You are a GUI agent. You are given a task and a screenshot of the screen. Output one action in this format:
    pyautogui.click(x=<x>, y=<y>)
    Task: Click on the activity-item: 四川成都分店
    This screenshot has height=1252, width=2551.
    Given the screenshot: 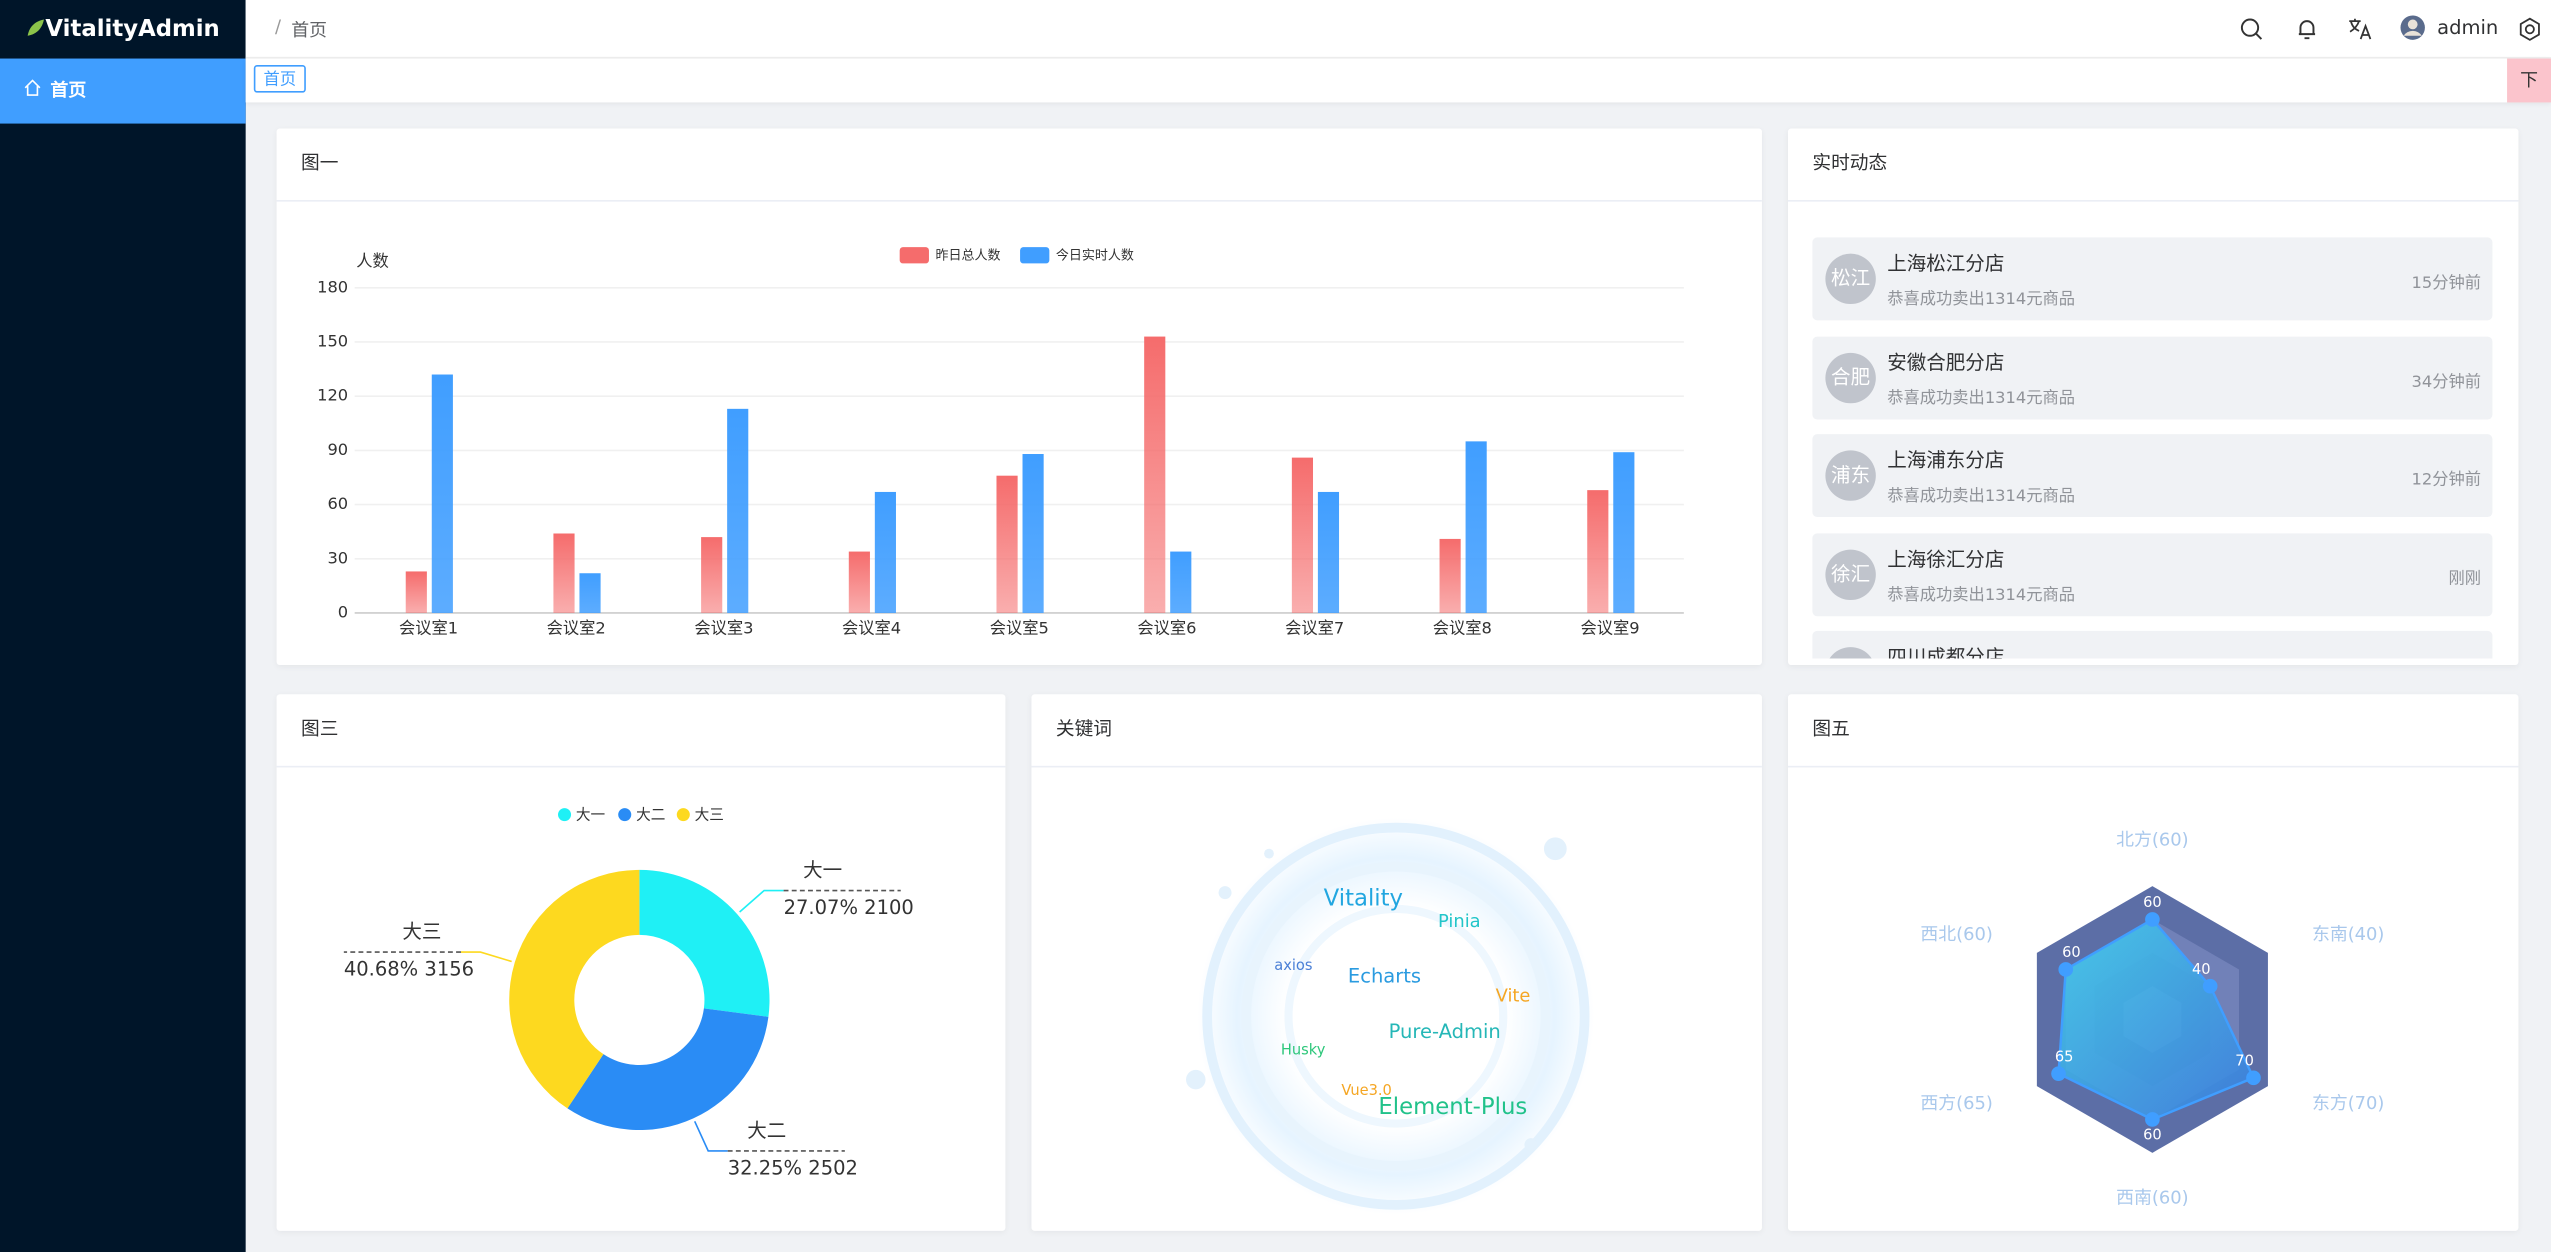 What is the action you would take?
    pyautogui.click(x=2152, y=644)
    